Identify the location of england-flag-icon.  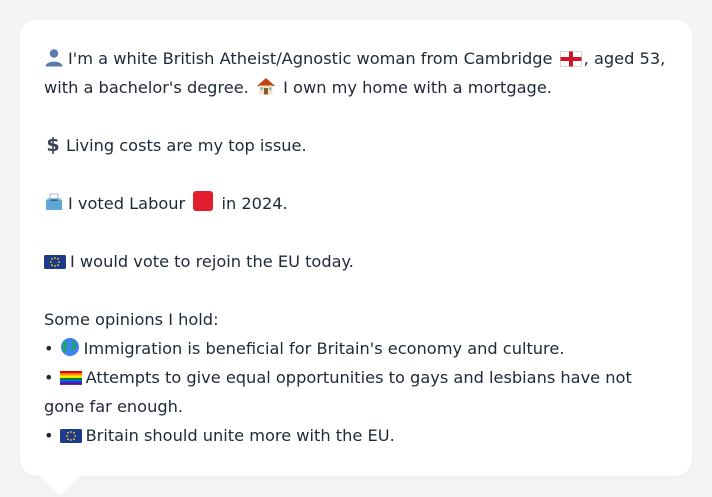
(570, 61).